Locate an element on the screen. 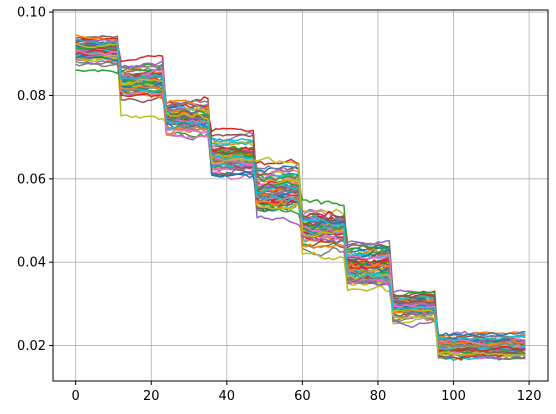 The height and width of the screenshot is (414, 556). y-tick-label: 0.10 is located at coordinates (31, 13).